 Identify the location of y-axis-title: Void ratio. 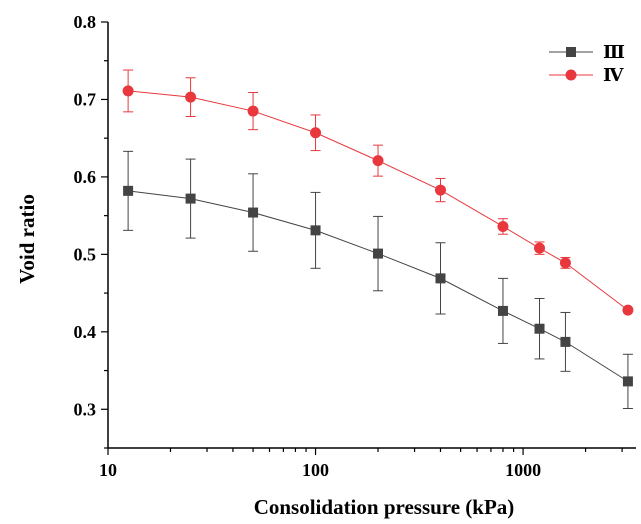
(27, 239).